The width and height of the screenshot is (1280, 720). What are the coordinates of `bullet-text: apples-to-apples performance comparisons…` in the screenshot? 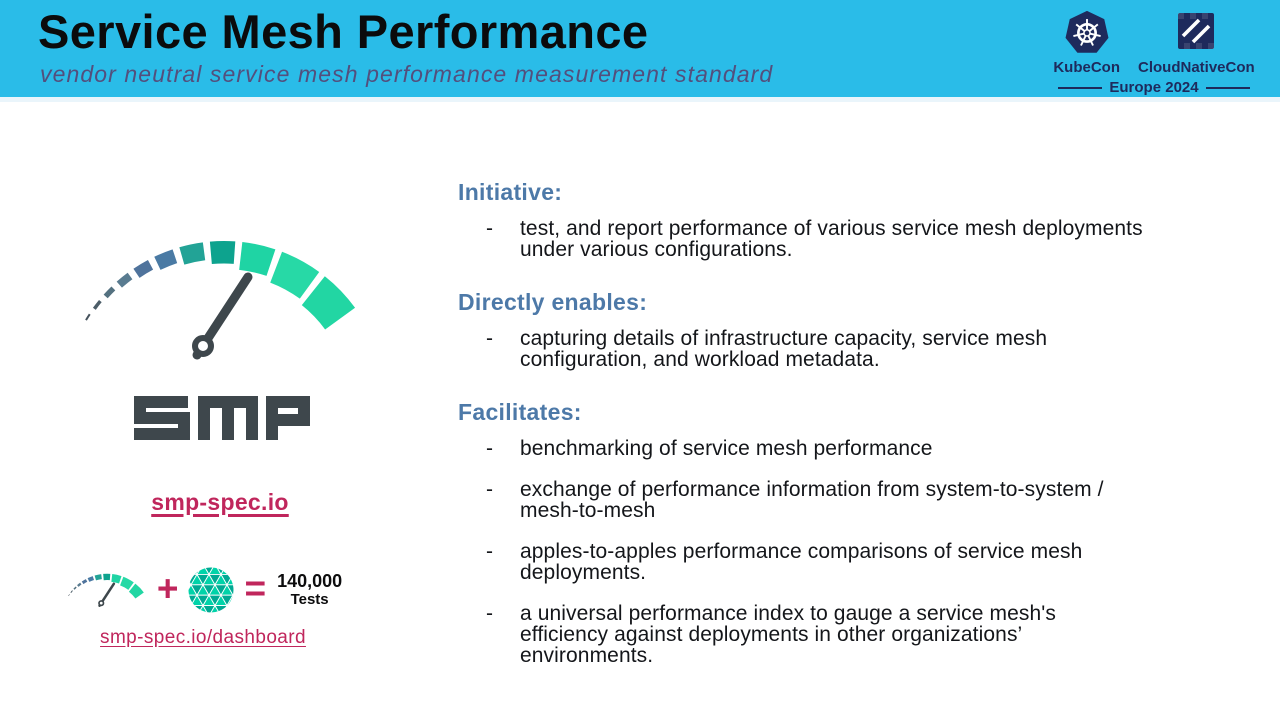 It's located at (801, 562).